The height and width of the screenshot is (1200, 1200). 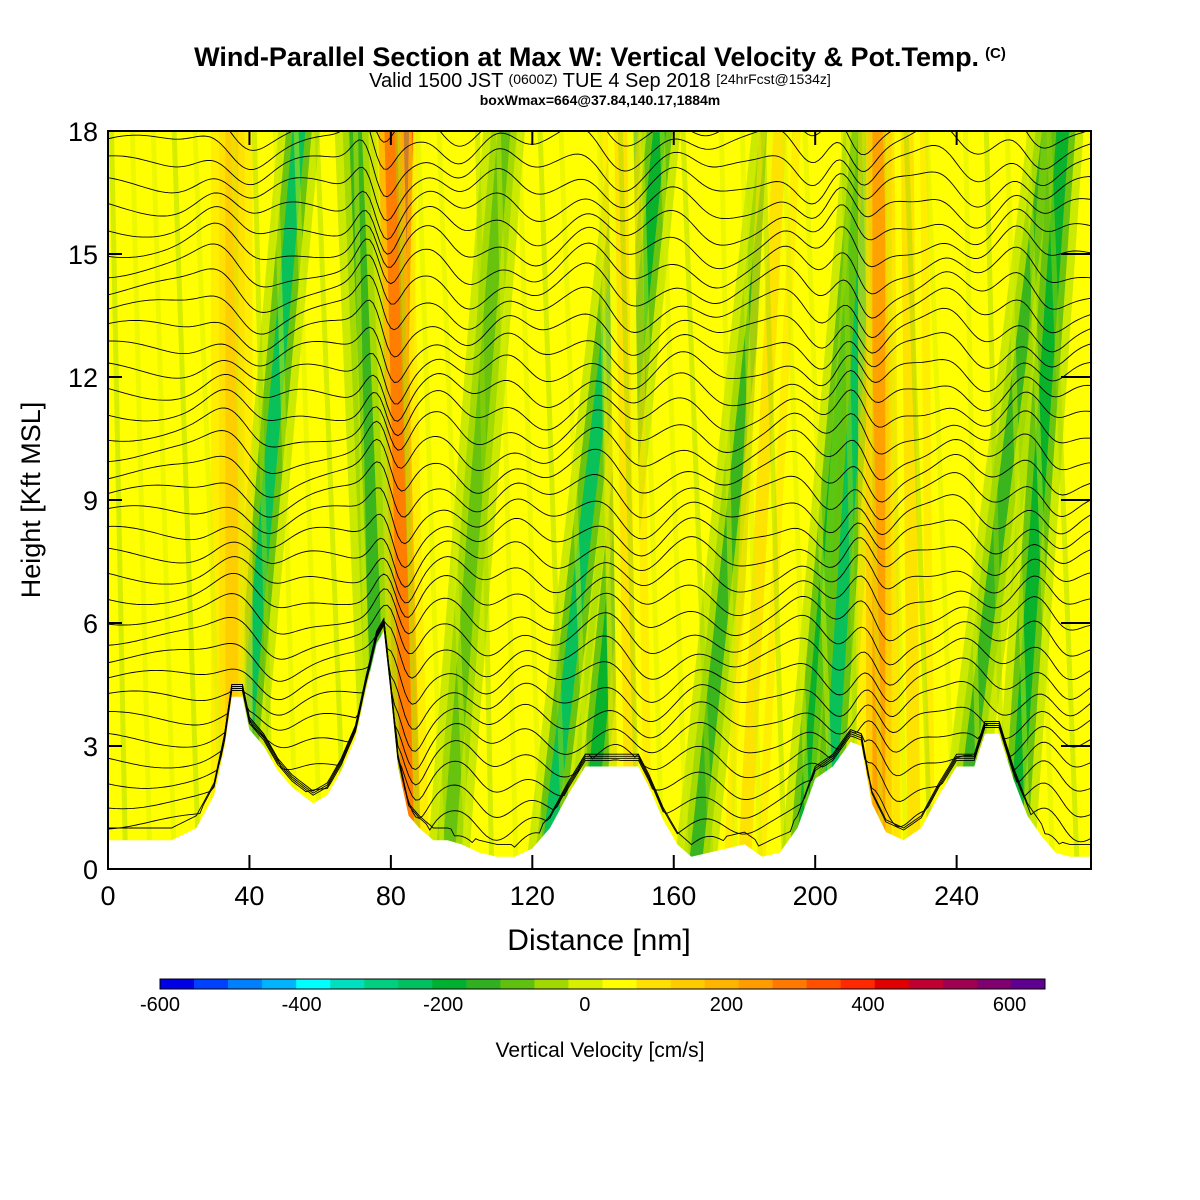 What do you see at coordinates (90, 501) in the screenshot?
I see `y-tick-label: 9` at bounding box center [90, 501].